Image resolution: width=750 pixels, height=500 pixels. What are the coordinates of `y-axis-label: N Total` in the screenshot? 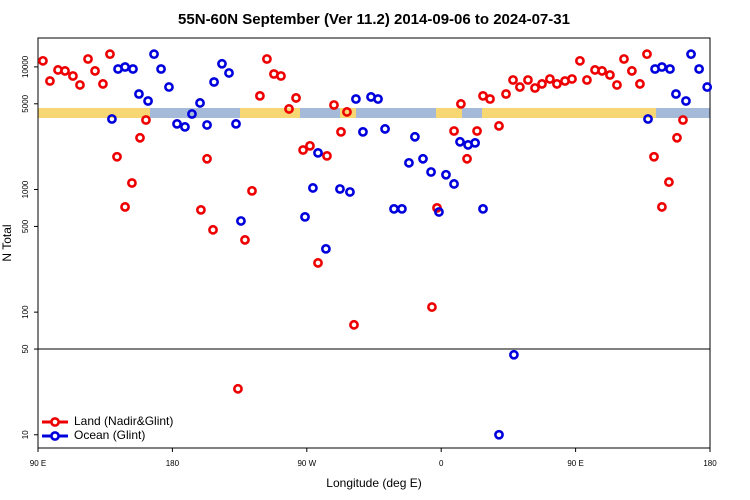 It's located at (7, 242).